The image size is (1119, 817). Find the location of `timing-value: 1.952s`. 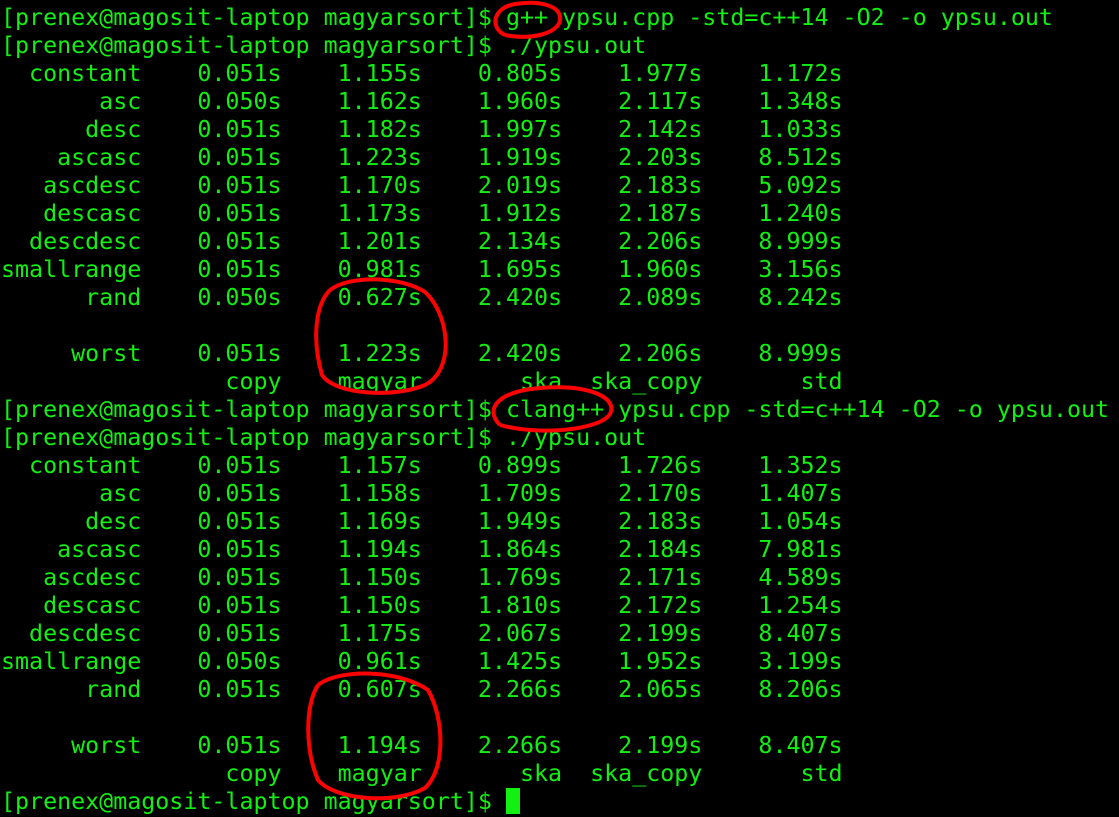

timing-value: 1.952s is located at coordinates (632, 661).